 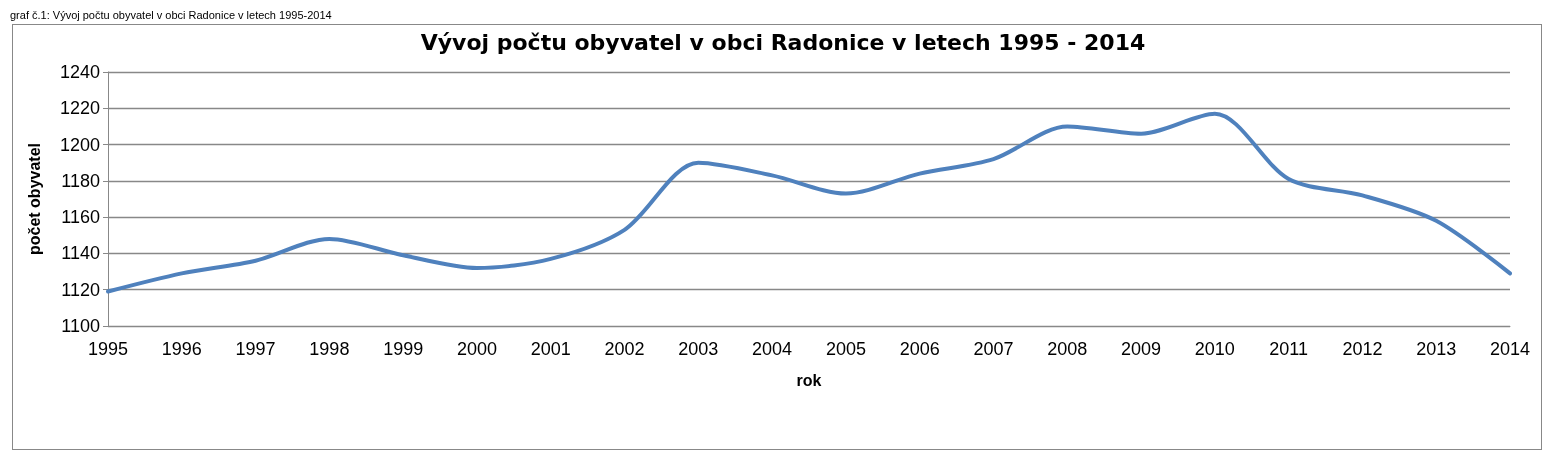 What do you see at coordinates (80, 180) in the screenshot?
I see `y-tick-label: 1180` at bounding box center [80, 180].